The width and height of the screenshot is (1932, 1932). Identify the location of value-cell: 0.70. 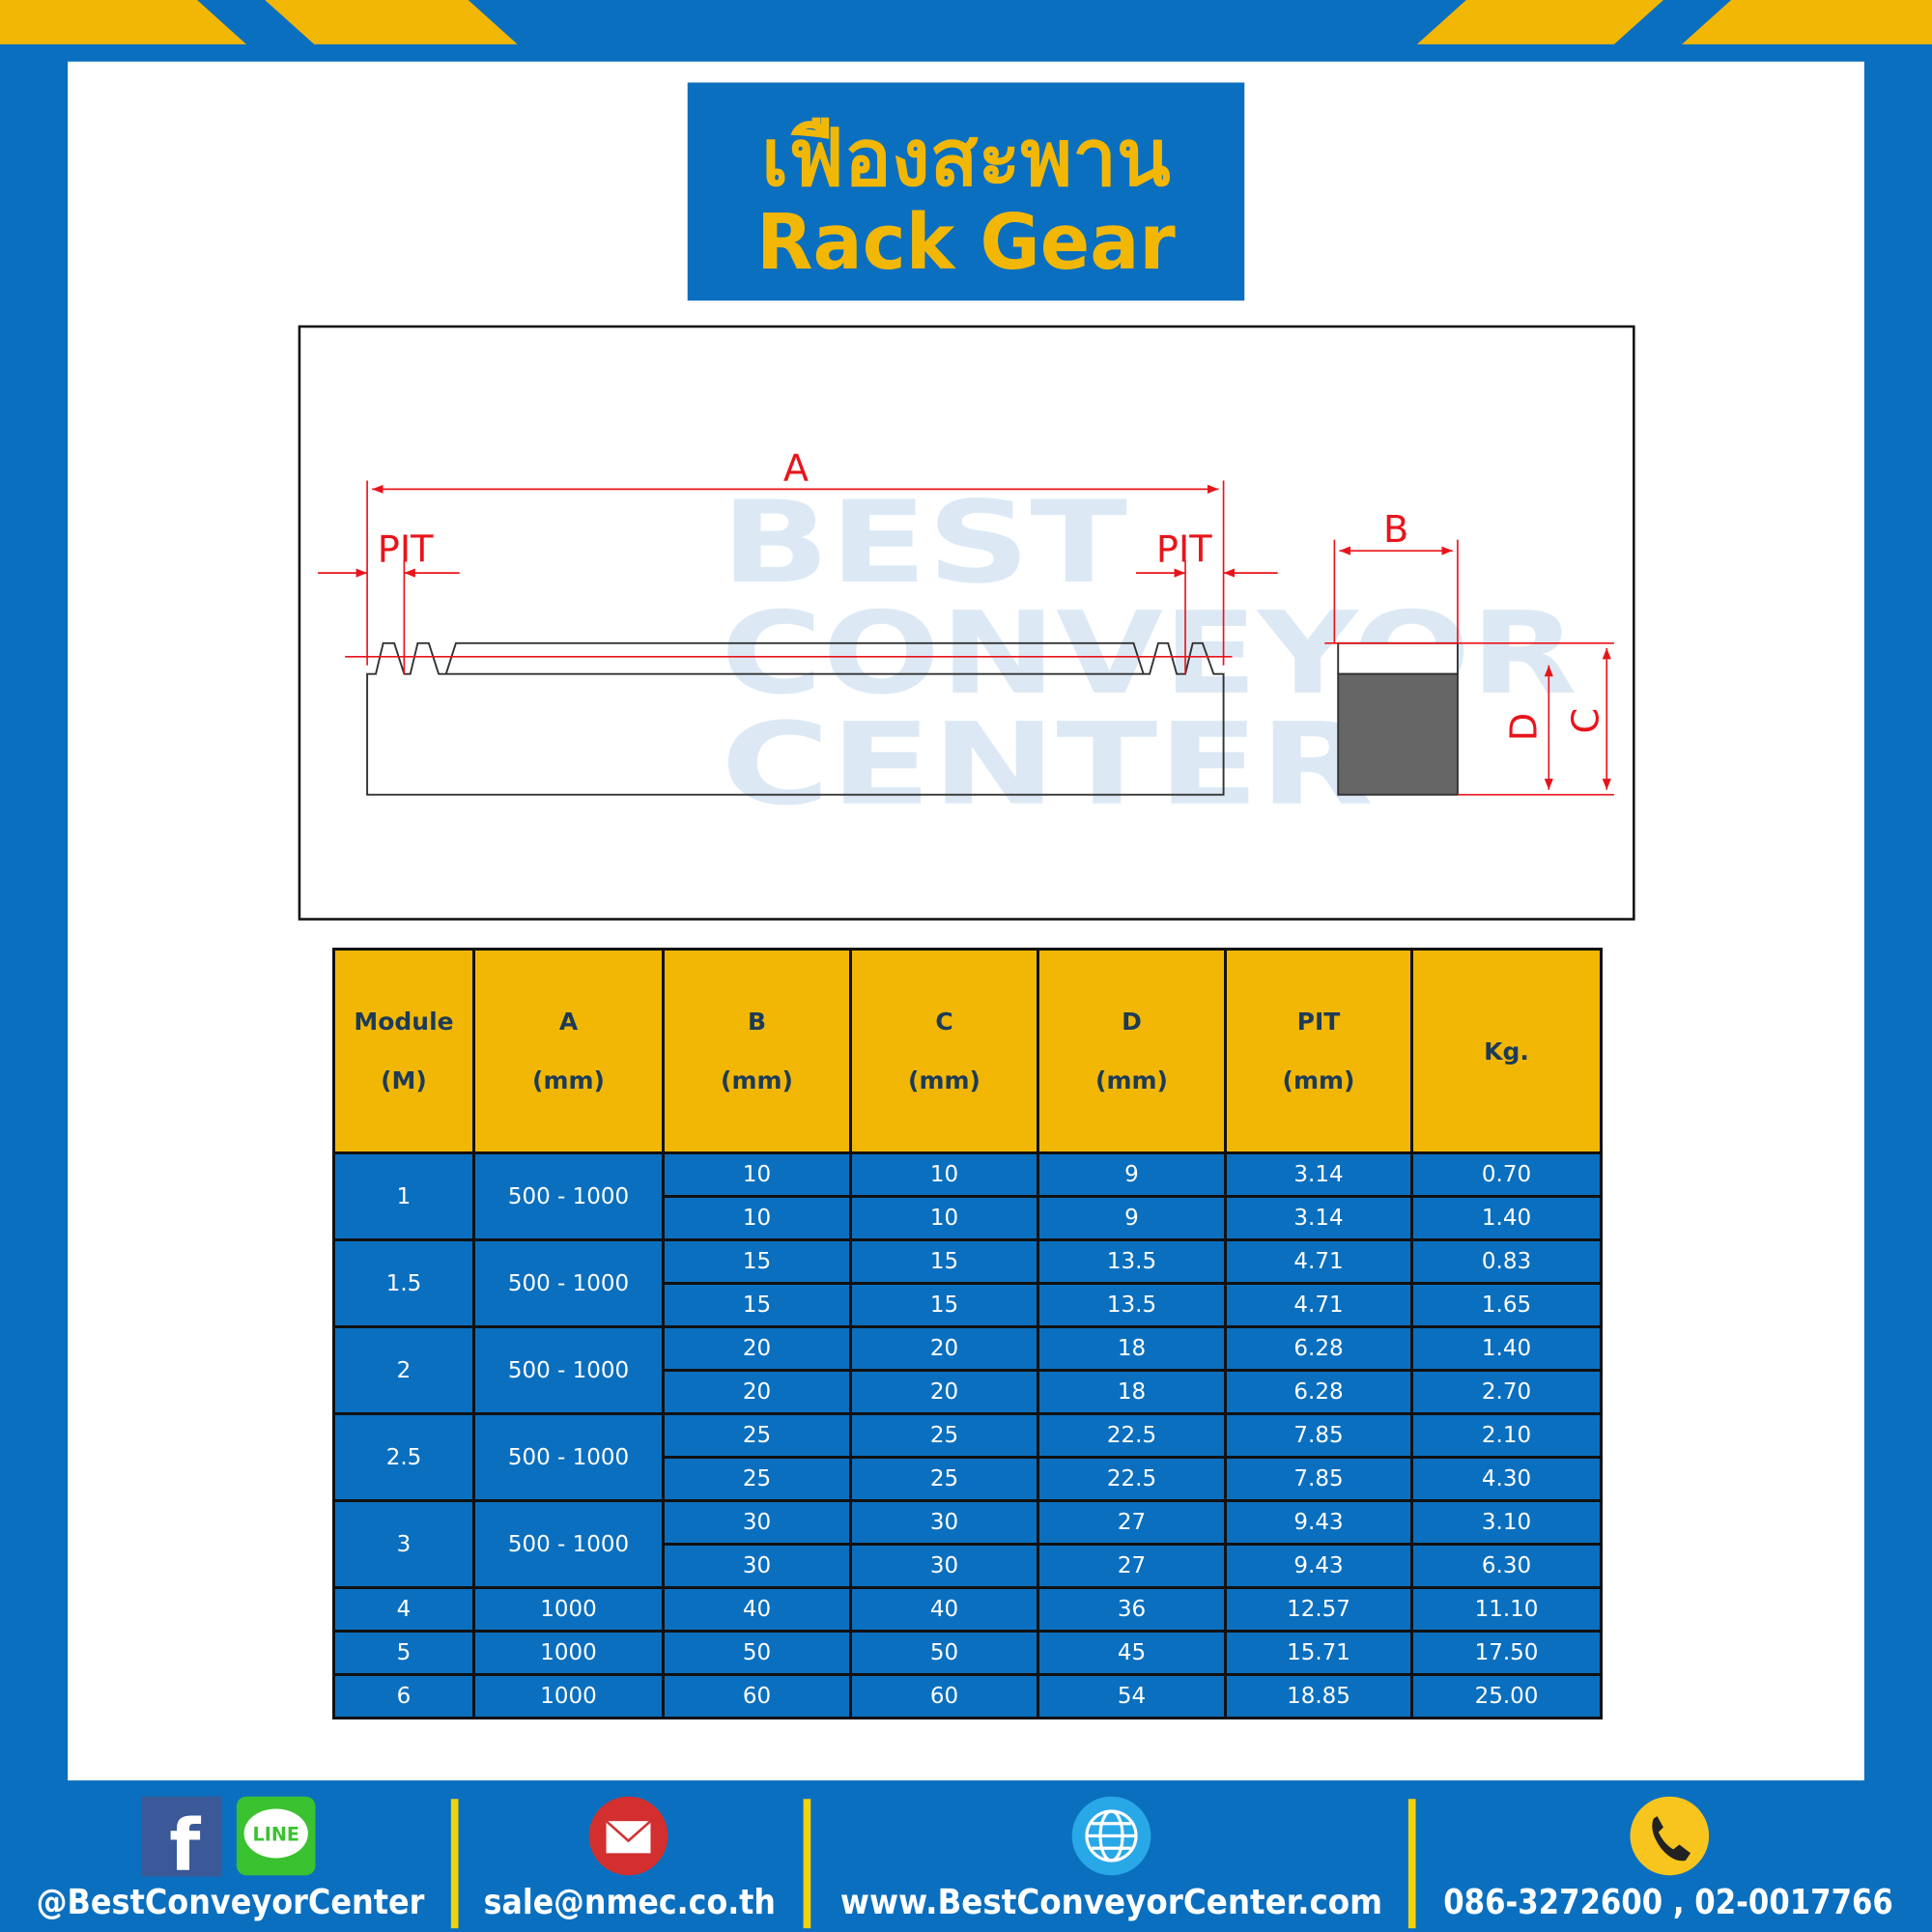
(1506, 1174).